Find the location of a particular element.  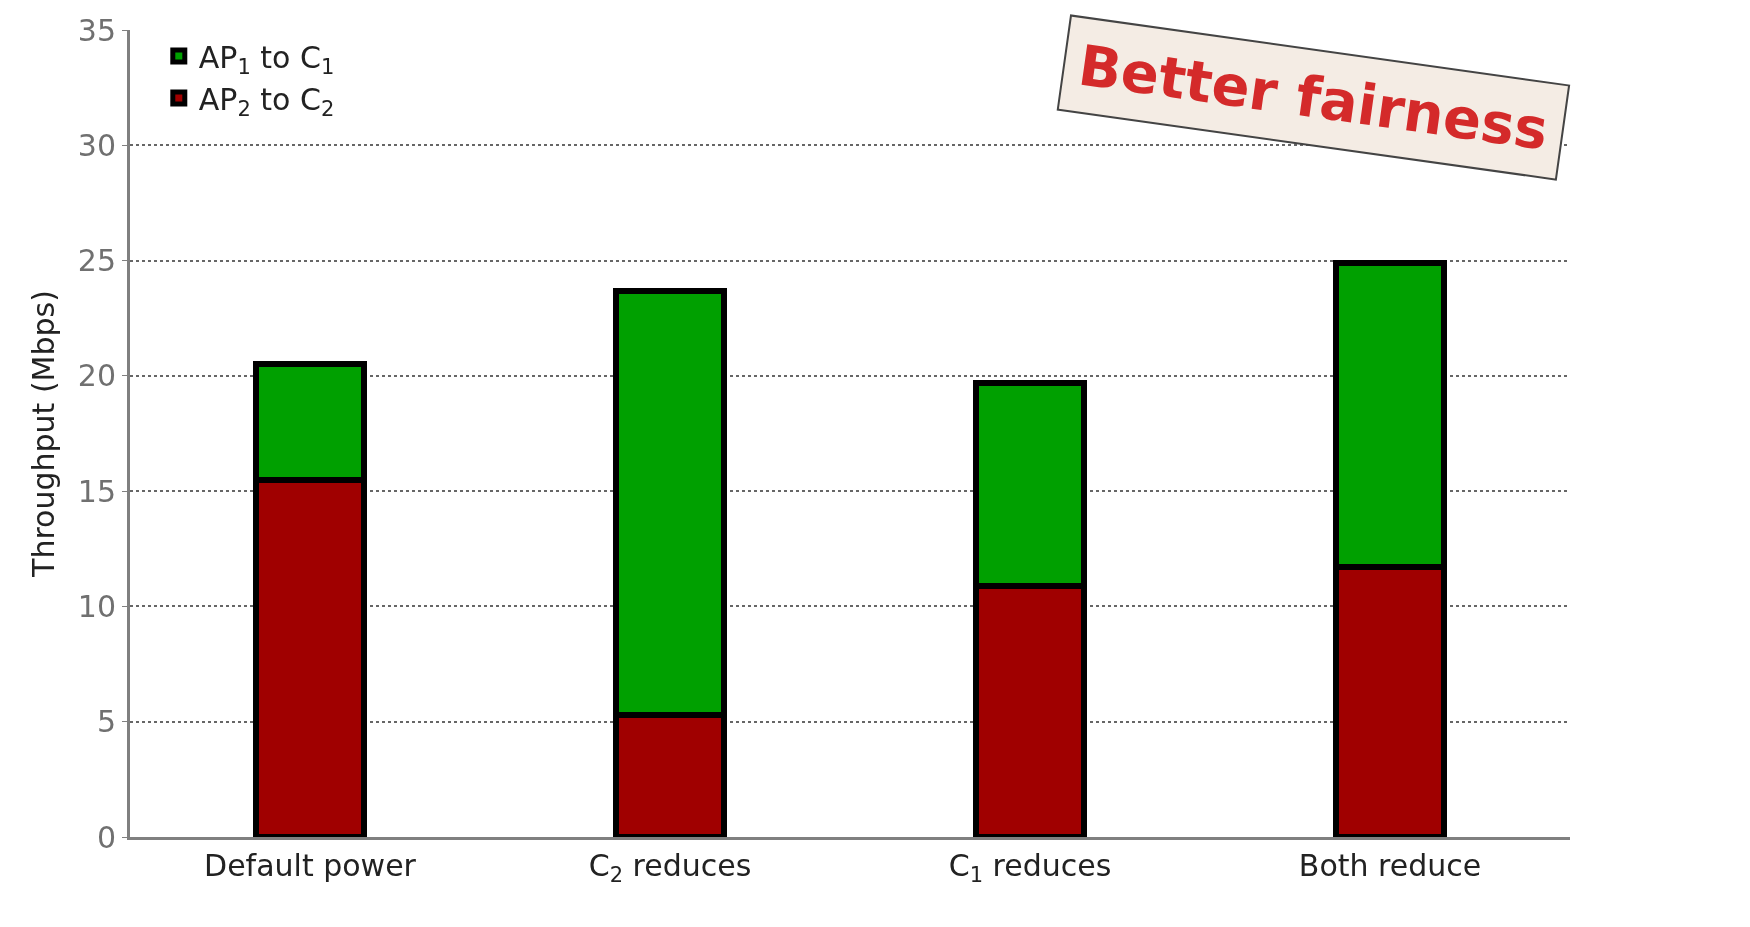

x-tick-label: Default power is located at coordinates (310, 865).